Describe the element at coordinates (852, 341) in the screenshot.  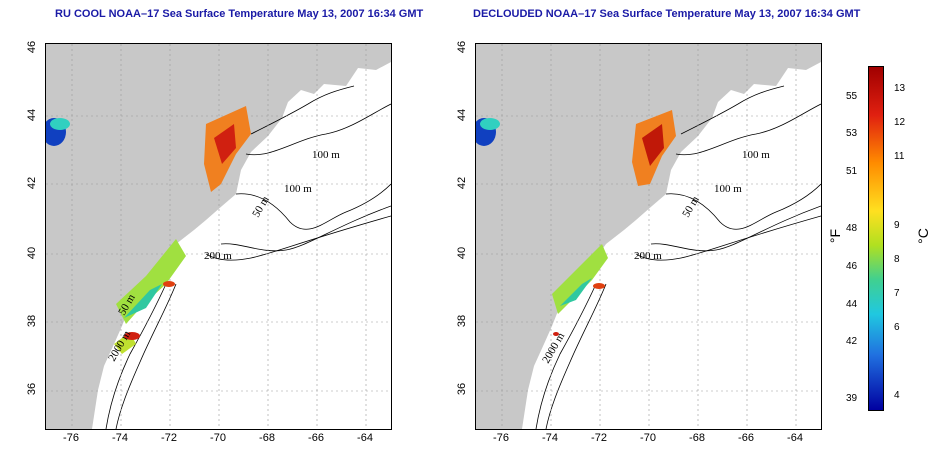
I see `fahrenheit-tick: 42` at that location.